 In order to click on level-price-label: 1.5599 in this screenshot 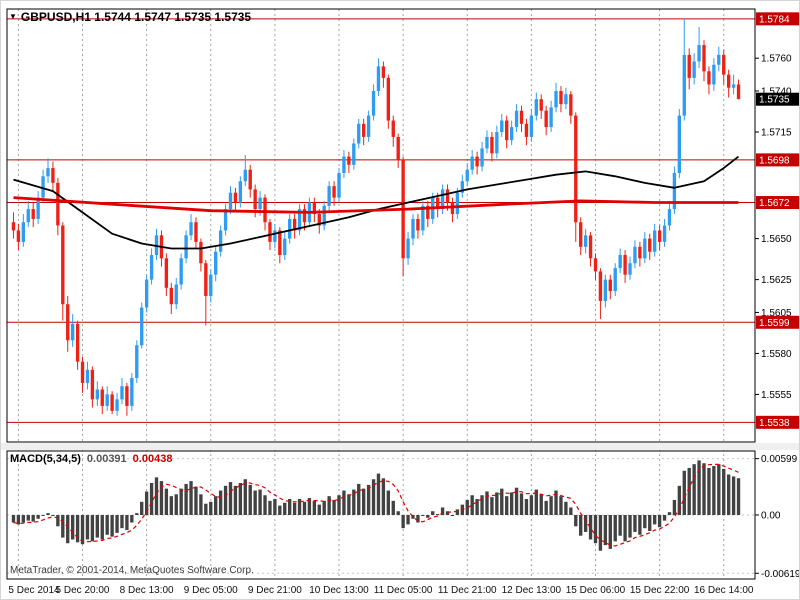, I will do `click(774, 323)`.